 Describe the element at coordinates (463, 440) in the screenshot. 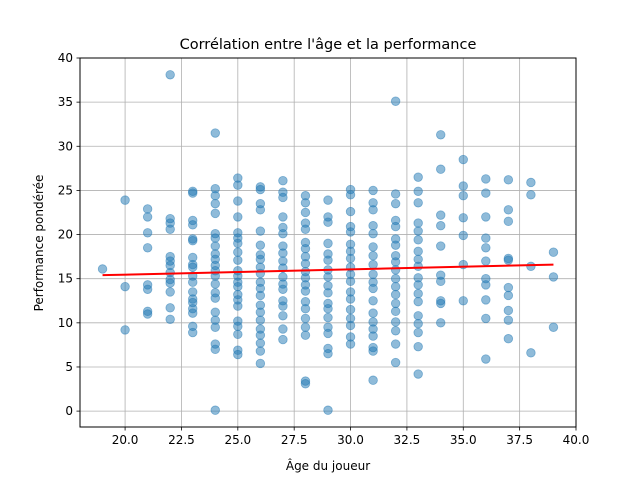

I see `x-tick-label: 35.0` at that location.